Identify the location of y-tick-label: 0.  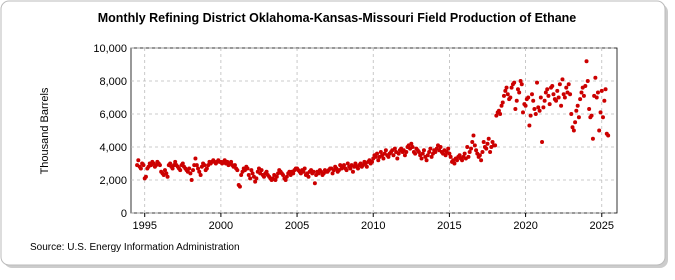
(124, 214).